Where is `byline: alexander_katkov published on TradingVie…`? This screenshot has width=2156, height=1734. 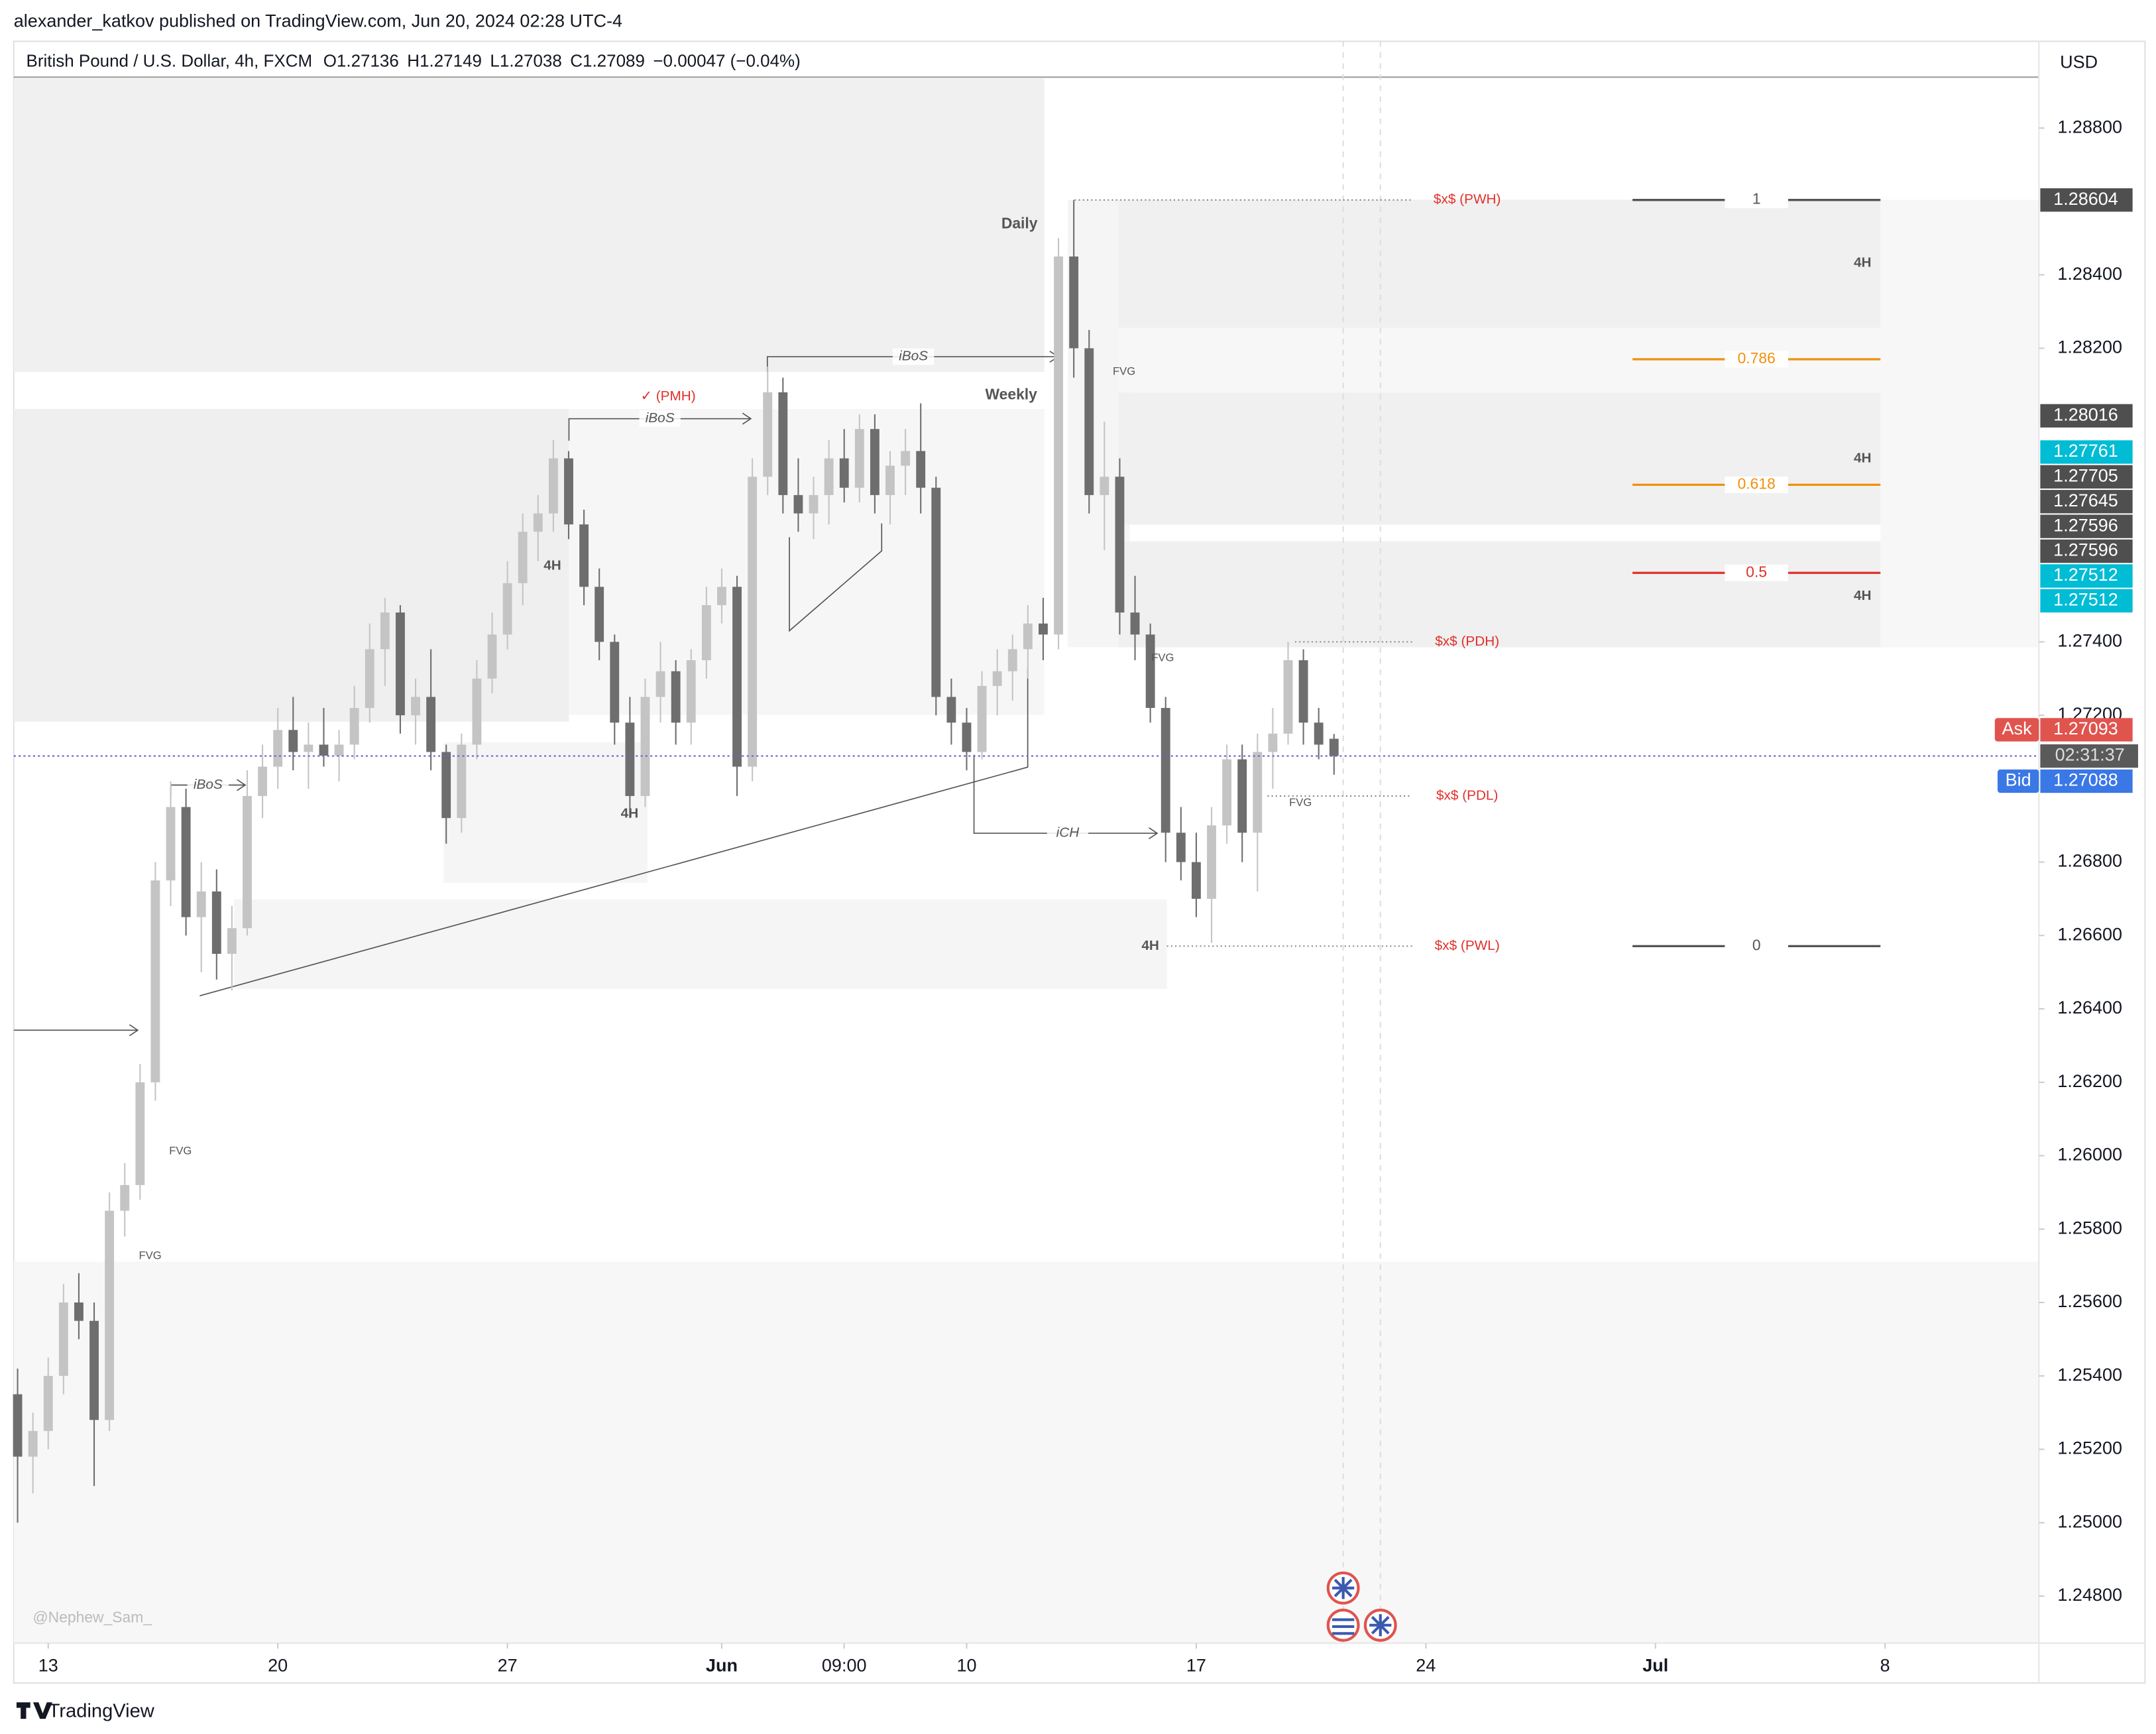 byline: alexander_katkov published on TradingVie… is located at coordinates (318, 20).